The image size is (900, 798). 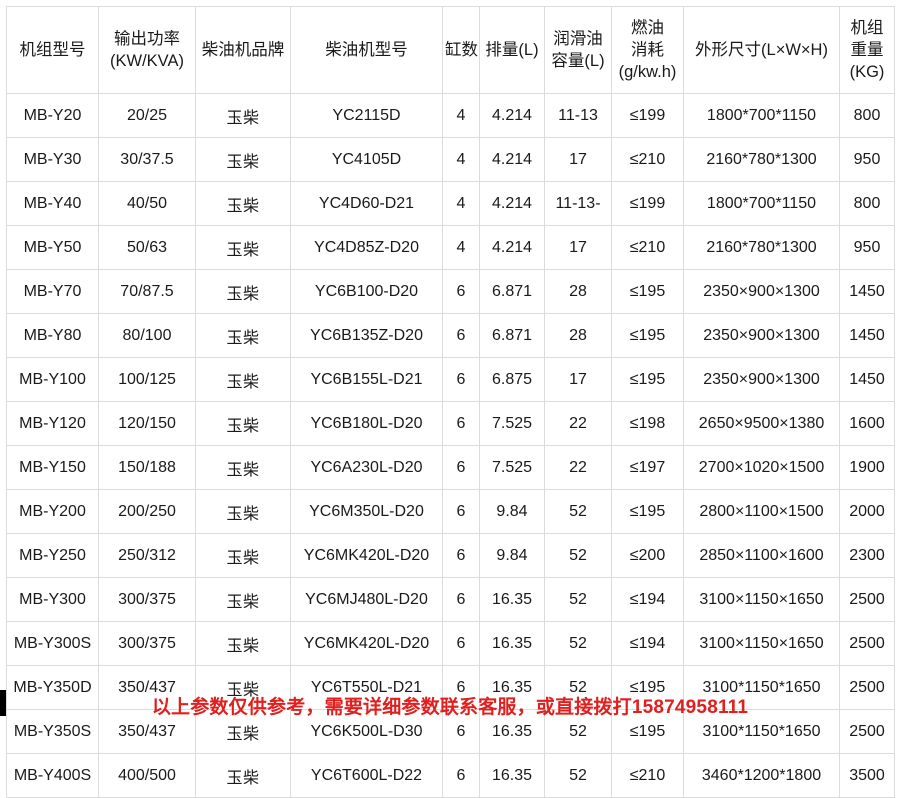 What do you see at coordinates (52, 775) in the screenshot?
I see `cell-model: MB-Y400S` at bounding box center [52, 775].